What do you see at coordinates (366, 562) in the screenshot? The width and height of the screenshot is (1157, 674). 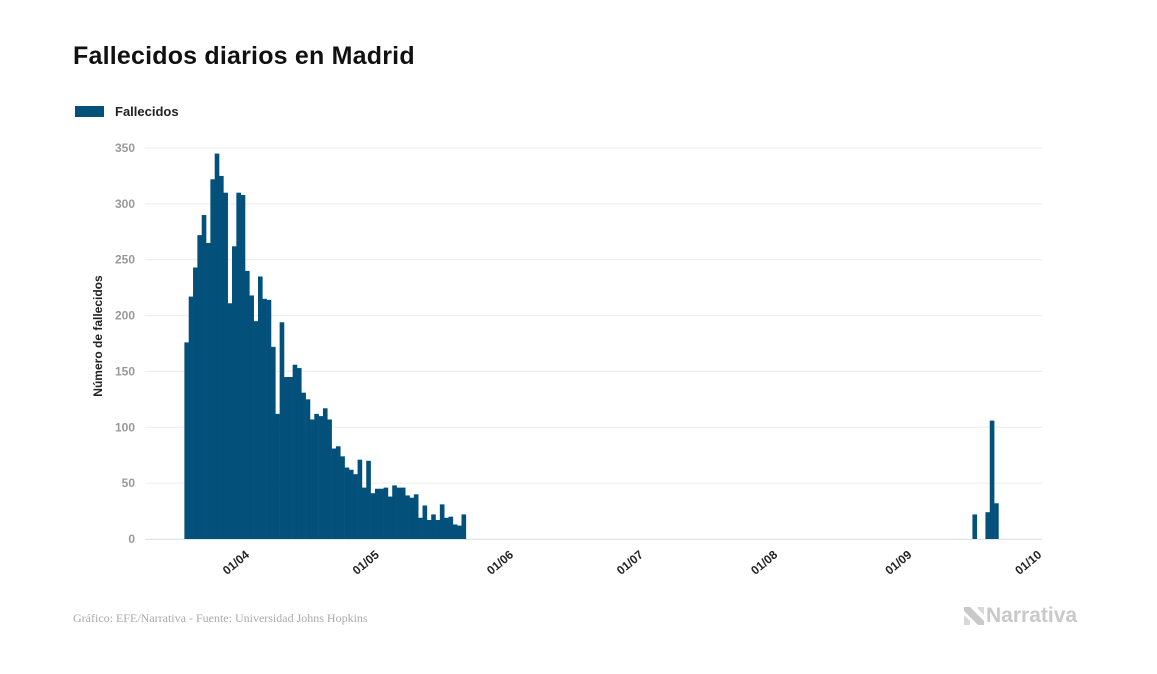 I see `x-tick-label: 01/05` at bounding box center [366, 562].